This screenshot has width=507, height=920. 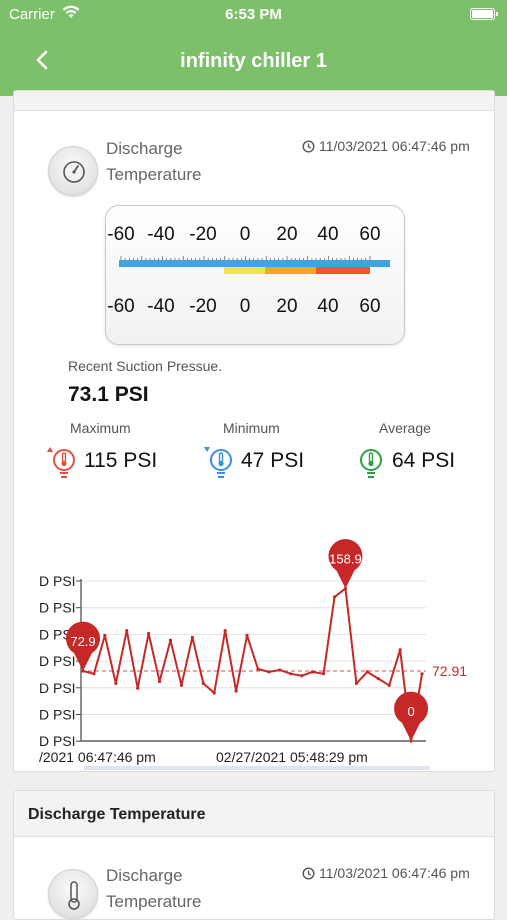 I want to click on scale-label: 20, so click(x=287, y=306).